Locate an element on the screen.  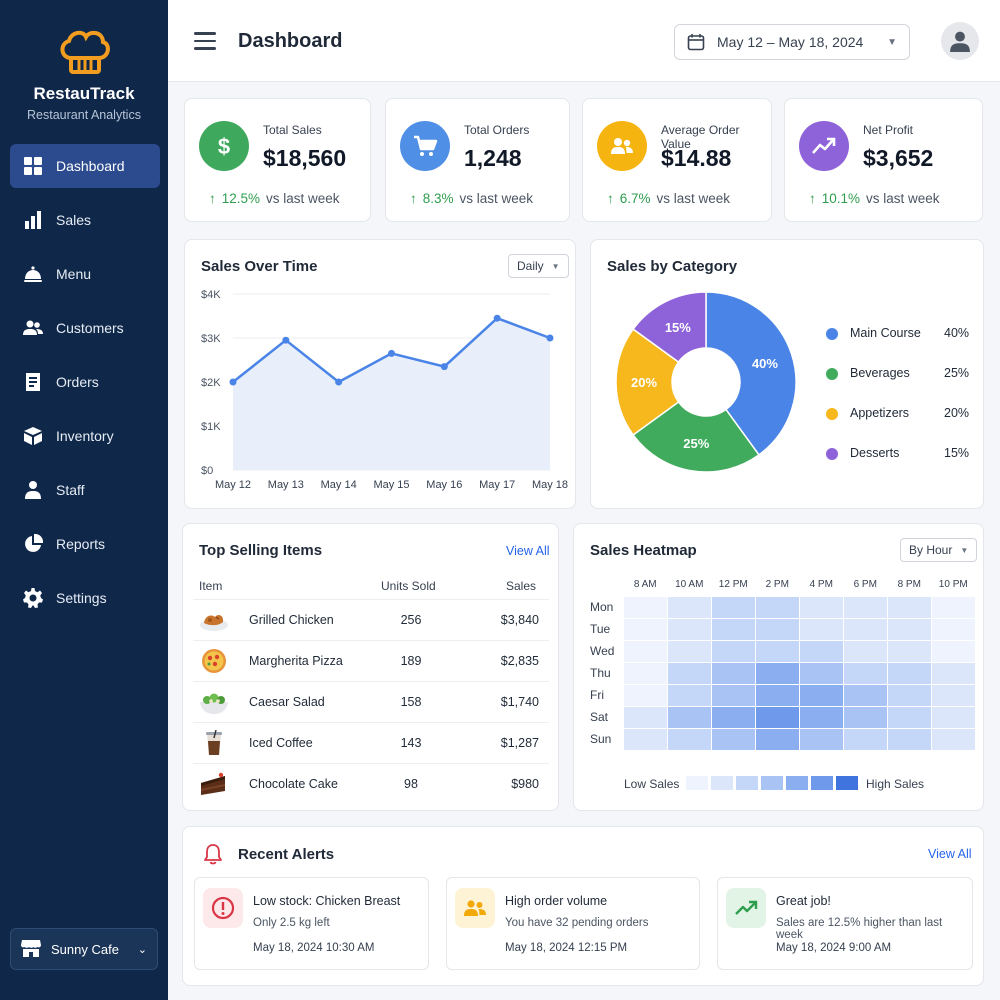
sidebar-item-menu: Menu is located at coordinates (85, 274).